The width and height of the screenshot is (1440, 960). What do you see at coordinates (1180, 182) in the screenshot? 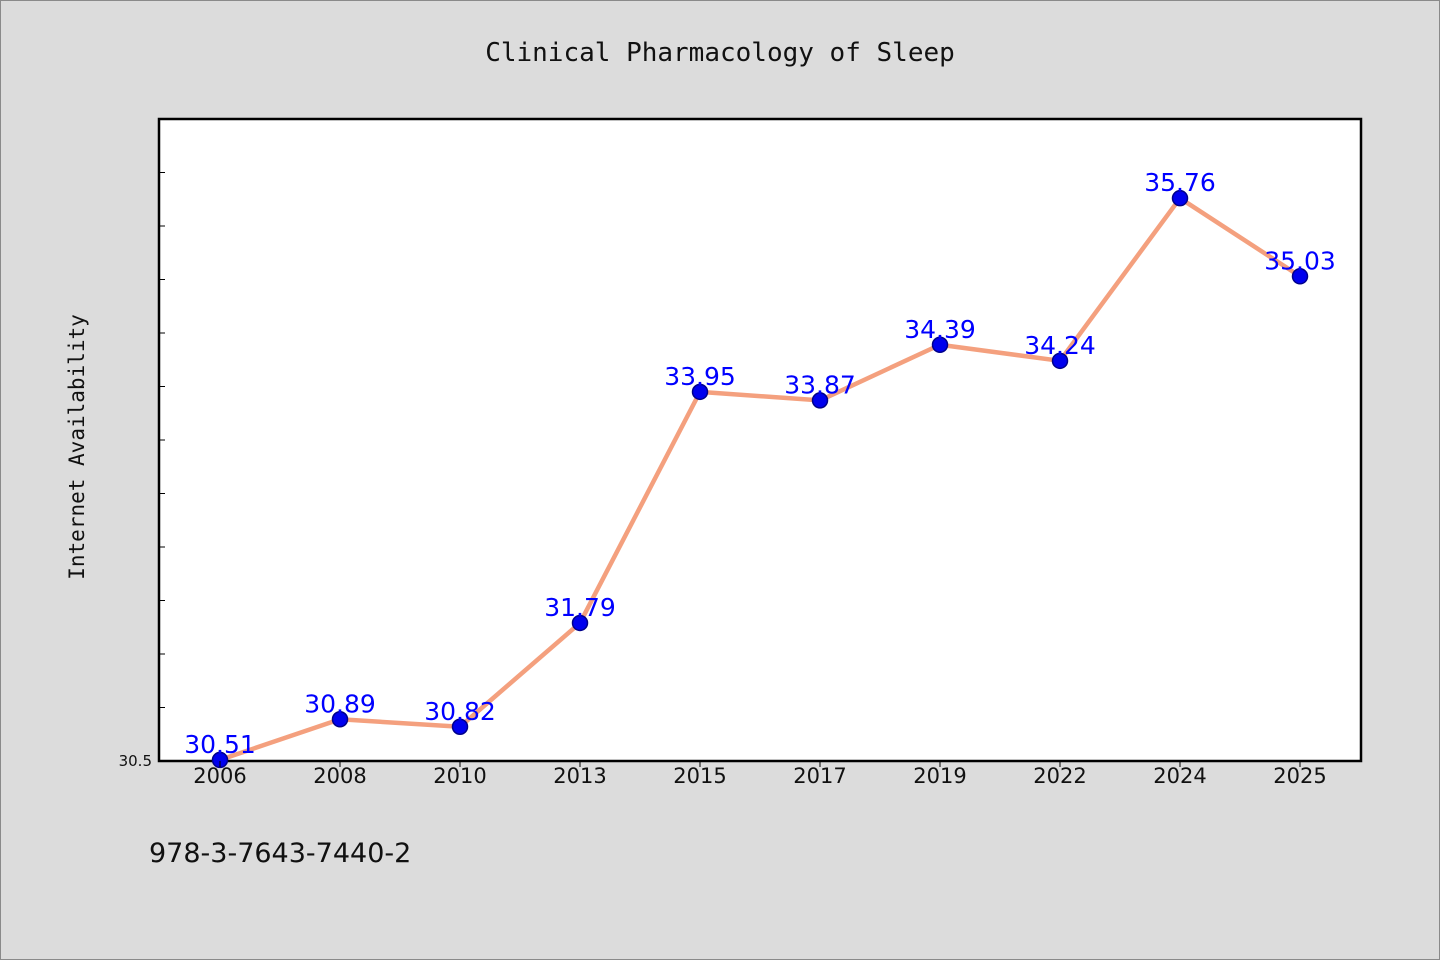
I see `data-label: 35.76` at bounding box center [1180, 182].